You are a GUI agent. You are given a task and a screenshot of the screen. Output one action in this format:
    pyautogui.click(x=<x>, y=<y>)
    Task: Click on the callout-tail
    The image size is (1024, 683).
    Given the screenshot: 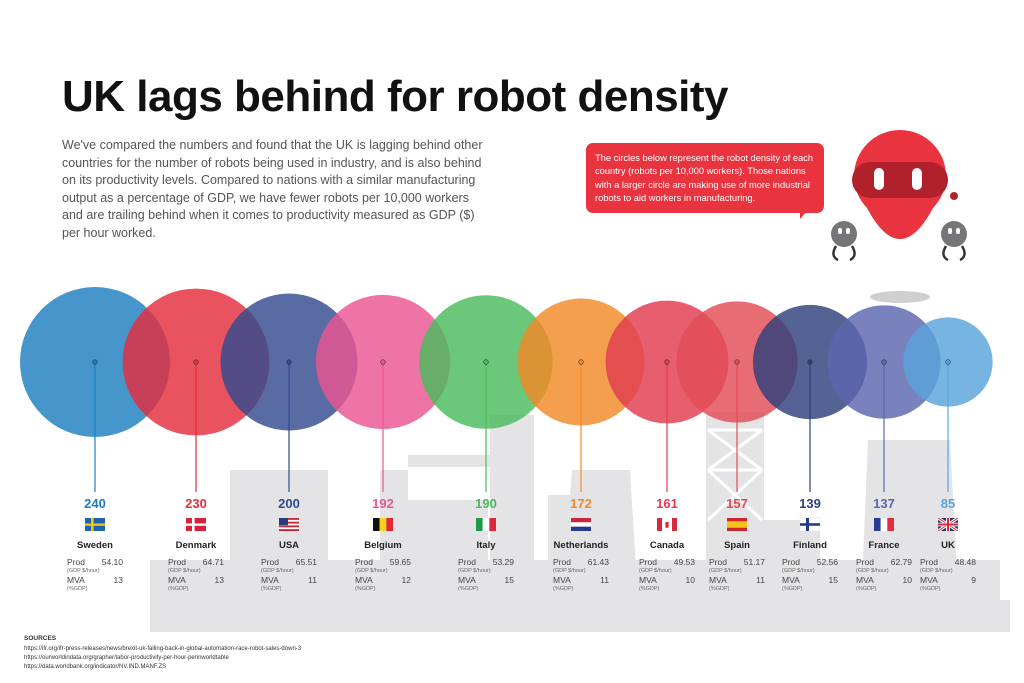 What is the action you would take?
    pyautogui.click(x=805, y=213)
    